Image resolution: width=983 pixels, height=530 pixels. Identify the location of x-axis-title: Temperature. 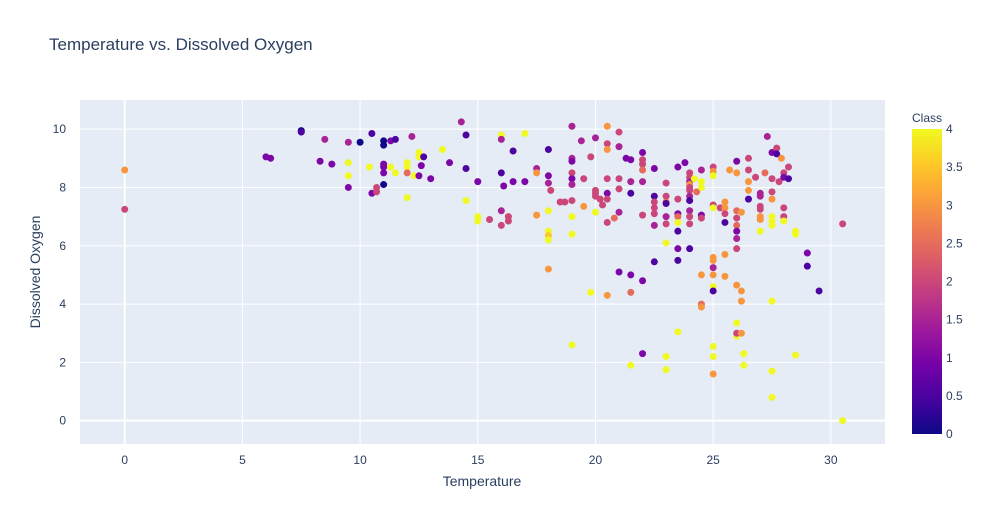
(482, 481).